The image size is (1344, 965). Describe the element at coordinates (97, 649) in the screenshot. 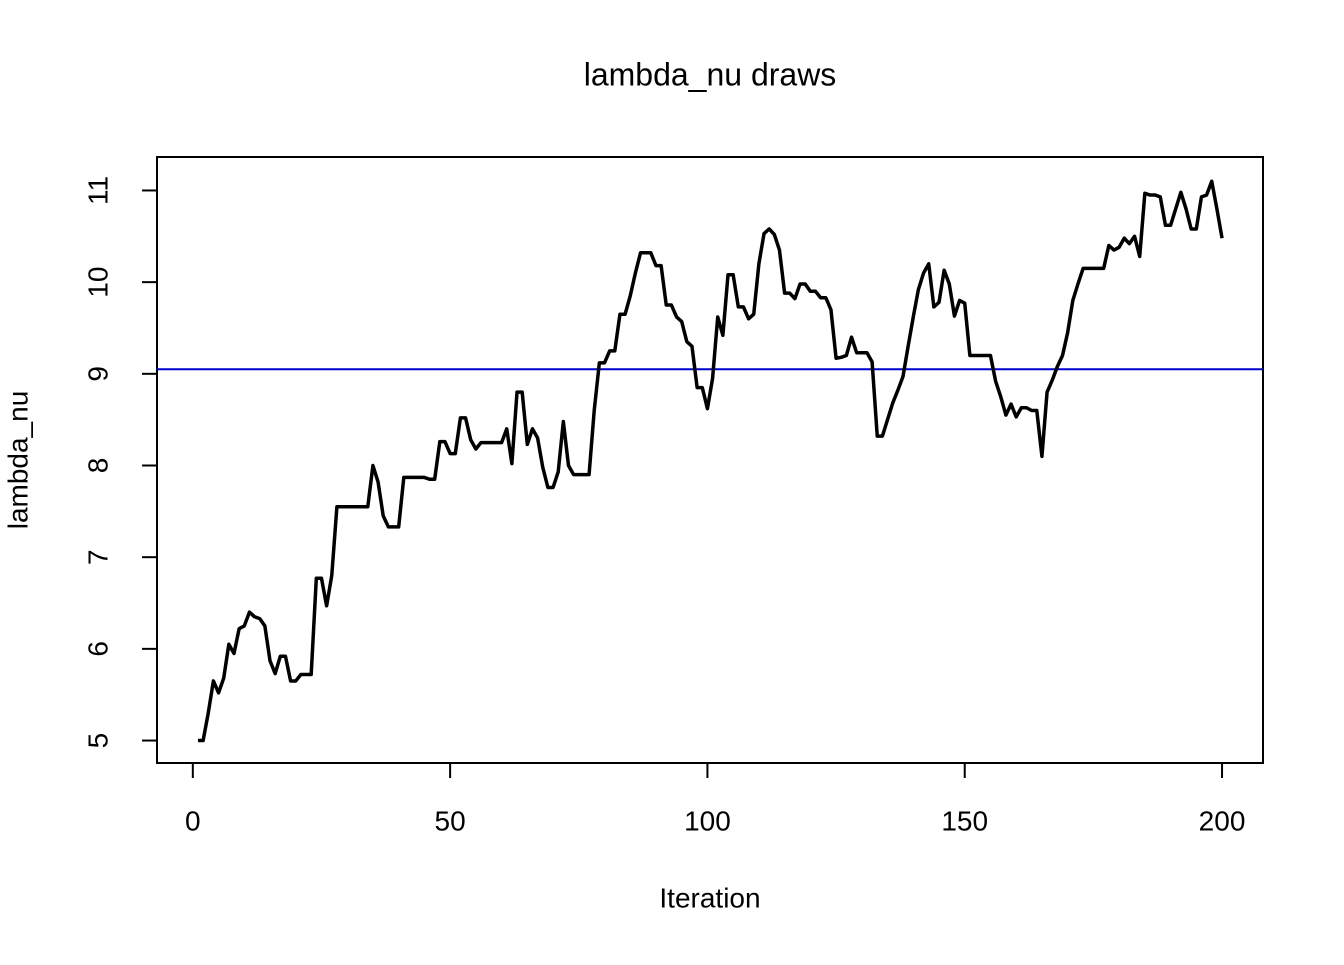

I see `y-tick-label: 6` at that location.